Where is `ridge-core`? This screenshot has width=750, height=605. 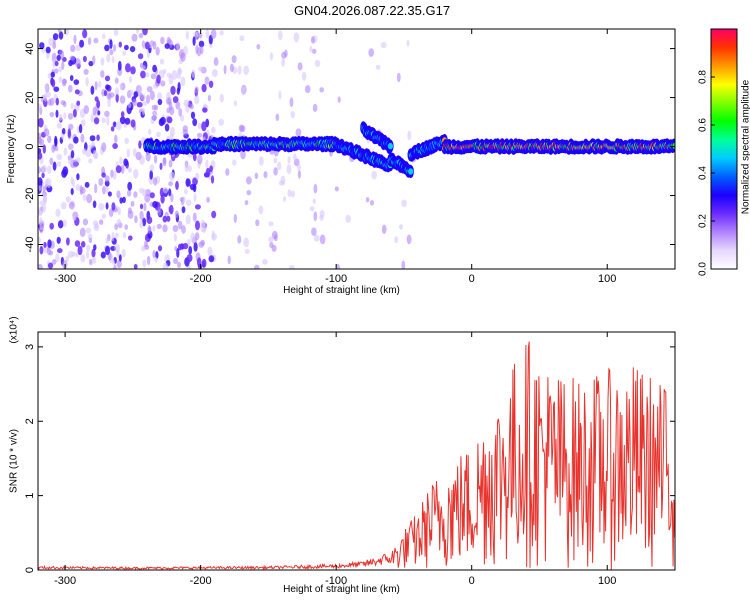
ridge-core is located at coordinates (411, 171).